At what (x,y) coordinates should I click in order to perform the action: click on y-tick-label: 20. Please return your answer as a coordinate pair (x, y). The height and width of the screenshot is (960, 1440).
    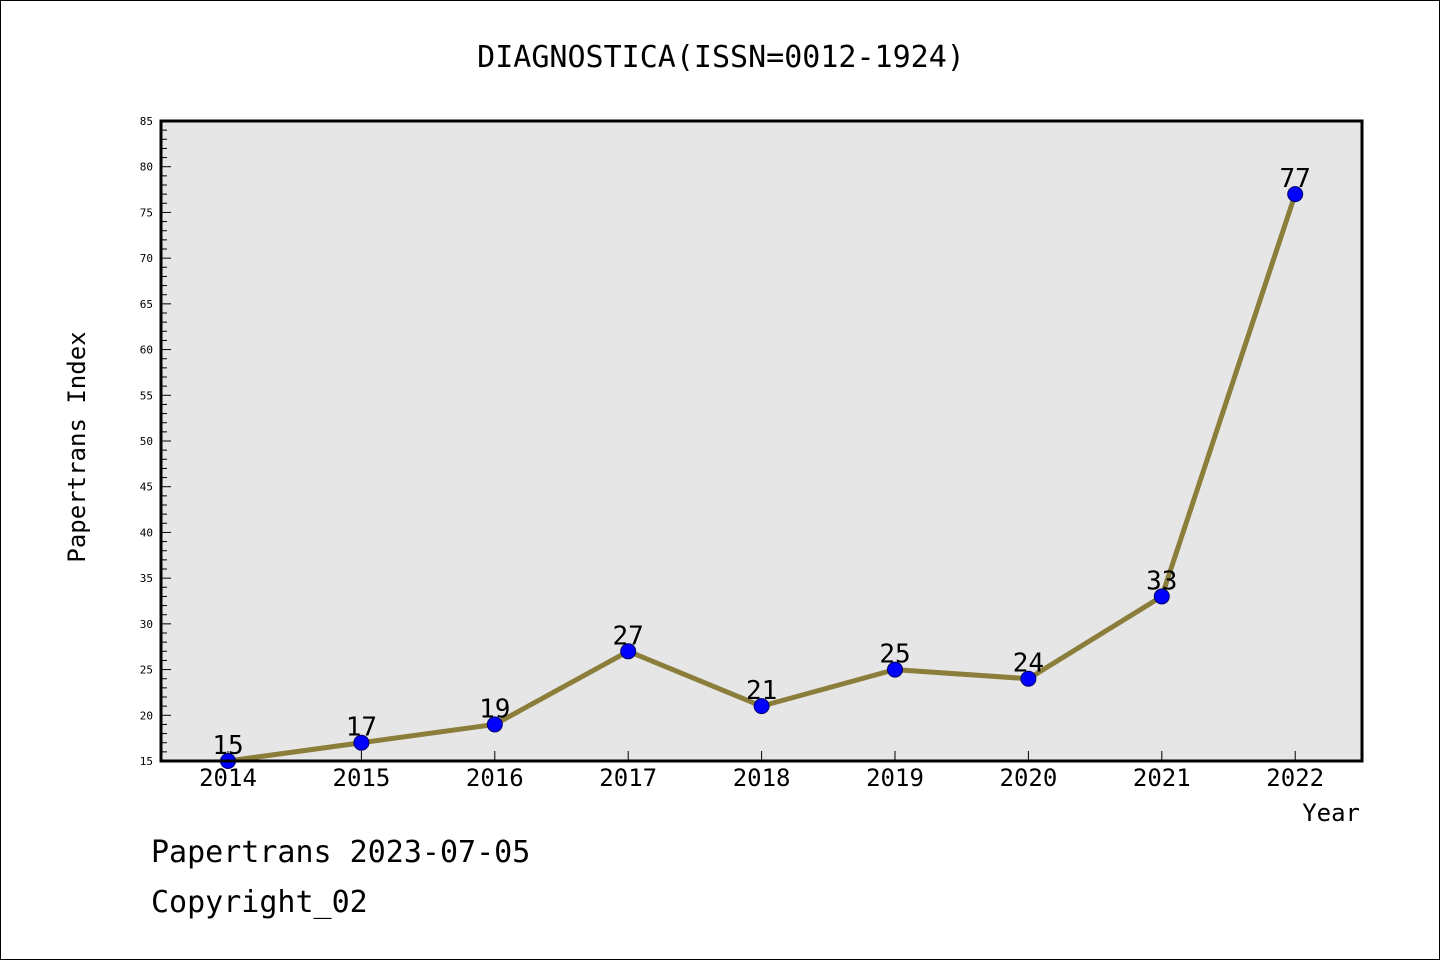
    Looking at the image, I should click on (146, 715).